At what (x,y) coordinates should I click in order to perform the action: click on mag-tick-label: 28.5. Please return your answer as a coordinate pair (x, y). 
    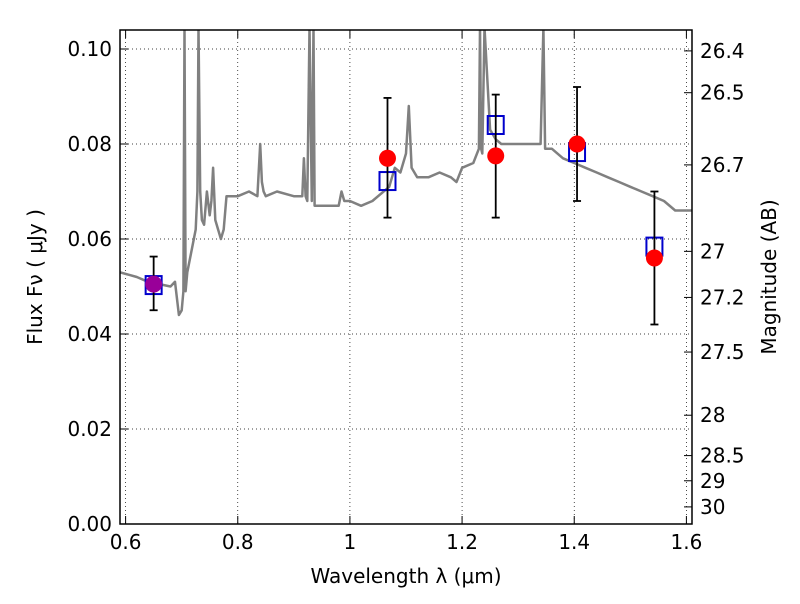
    Looking at the image, I should click on (722, 456).